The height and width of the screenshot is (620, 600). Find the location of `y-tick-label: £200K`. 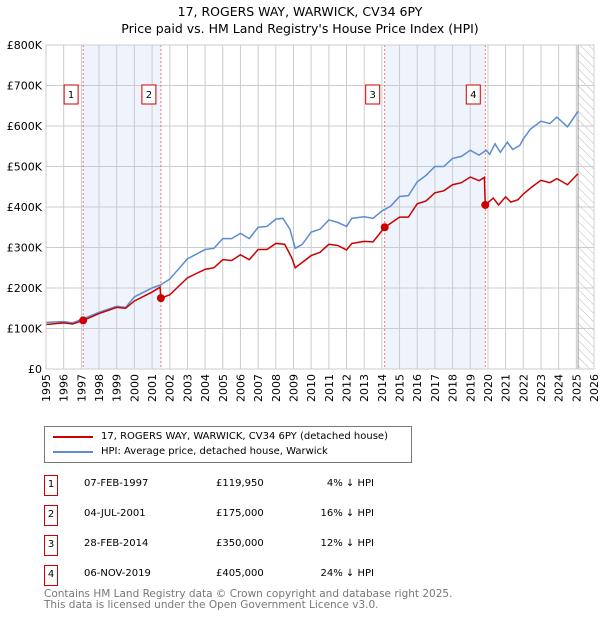

y-tick-label: £200K is located at coordinates (25, 288).